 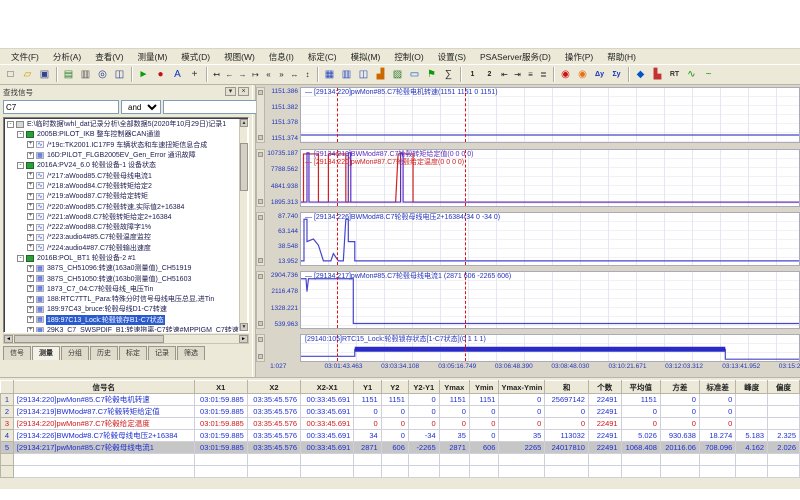 I want to click on tree-horizontal-scrollbar: ◄ ►, so click(x=126, y=339).